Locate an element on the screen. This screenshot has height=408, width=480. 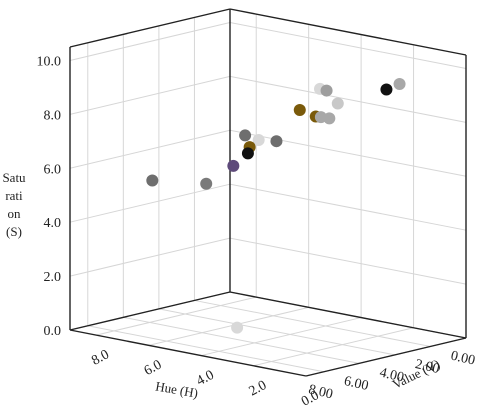
y-tick-label: 4.0 is located at coordinates (205, 378).